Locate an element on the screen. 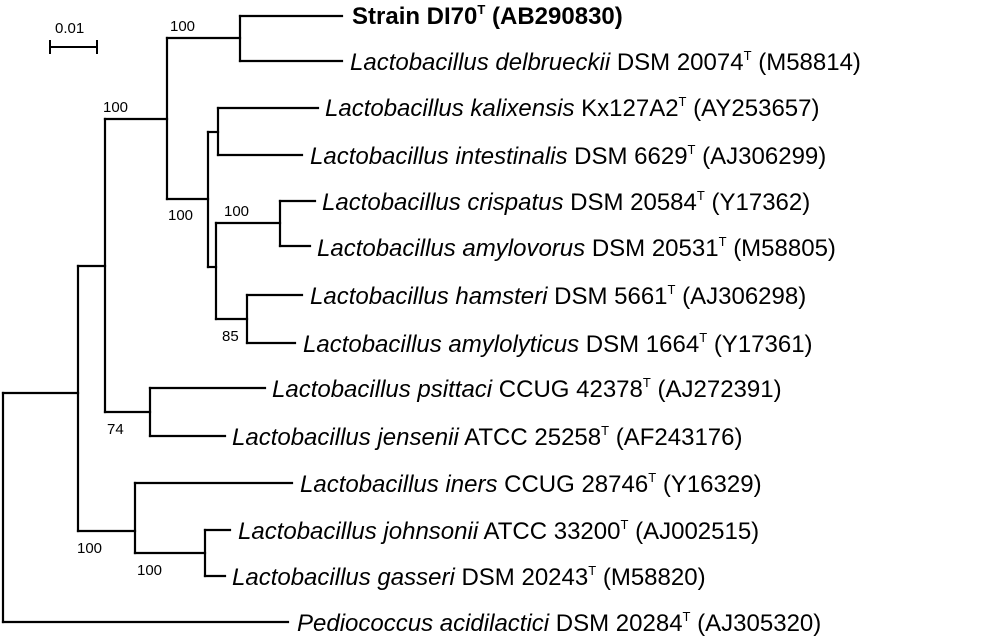  scale-bar: 0.01 is located at coordinates (73, 37).